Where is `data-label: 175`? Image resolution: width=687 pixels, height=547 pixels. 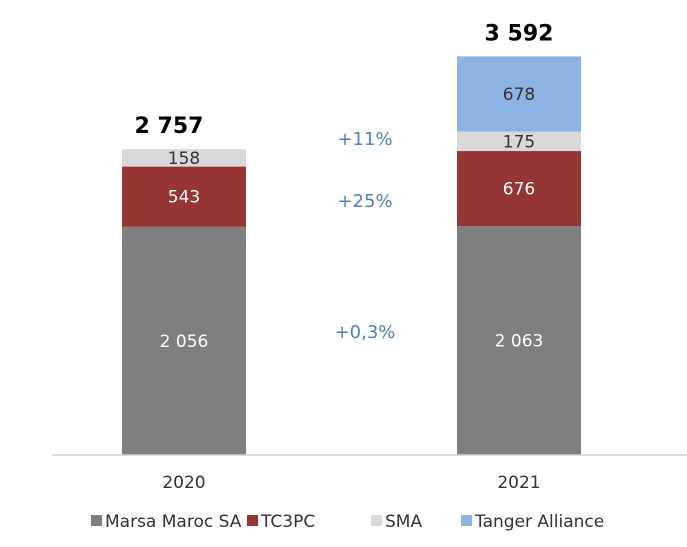
data-label: 175 is located at coordinates (519, 142).